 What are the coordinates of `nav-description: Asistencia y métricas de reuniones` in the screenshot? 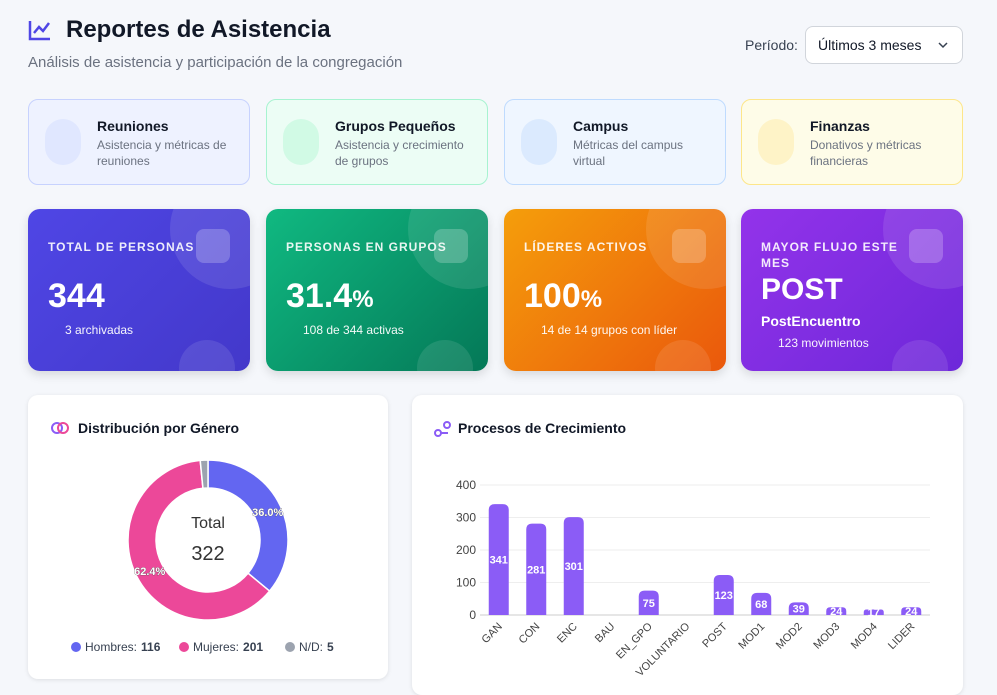 It's located at (162, 153).